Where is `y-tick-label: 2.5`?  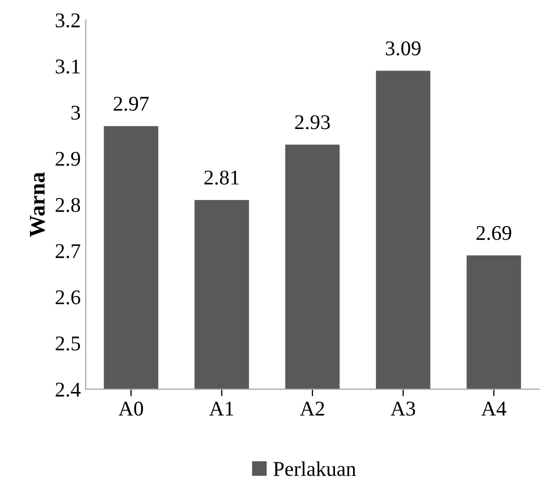
y-tick-label: 2.5 is located at coordinates (68, 343).